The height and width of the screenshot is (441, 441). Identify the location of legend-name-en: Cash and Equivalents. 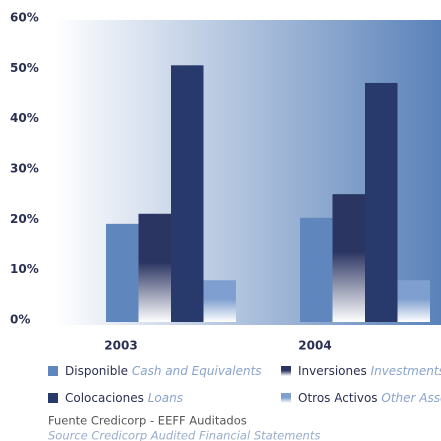
(197, 371).